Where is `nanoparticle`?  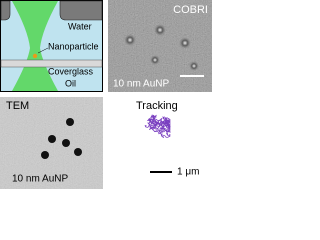 nanoparticle is located at coordinates (35, 56).